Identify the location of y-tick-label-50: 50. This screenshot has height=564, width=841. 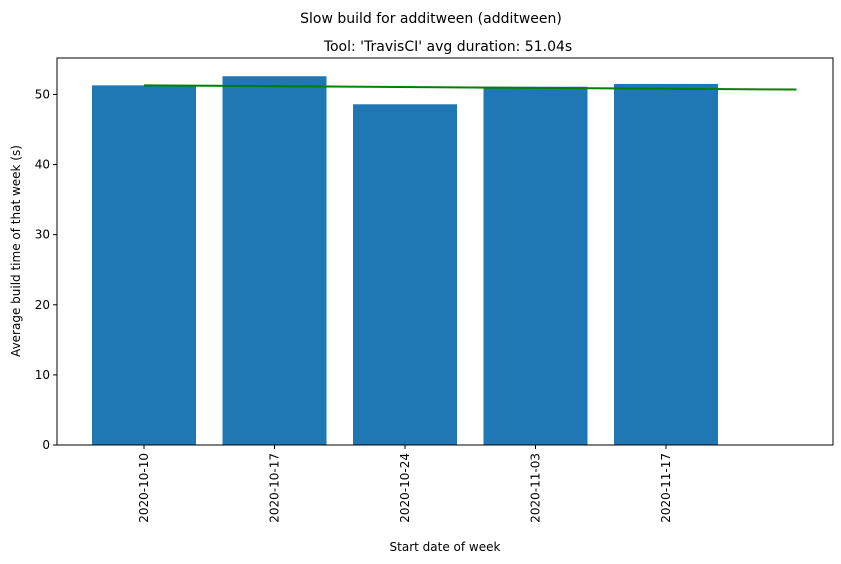
(42, 94).